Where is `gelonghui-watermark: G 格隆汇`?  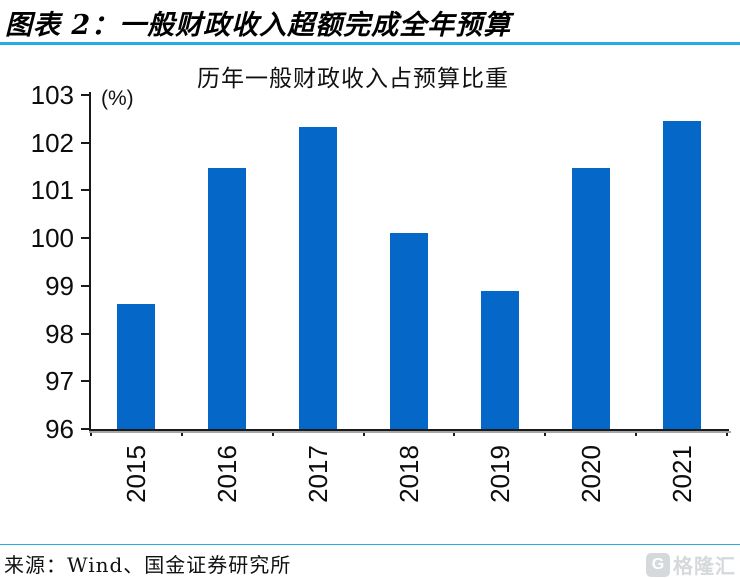
gelonghui-watermark: G 格隆汇 is located at coordinates (691, 564).